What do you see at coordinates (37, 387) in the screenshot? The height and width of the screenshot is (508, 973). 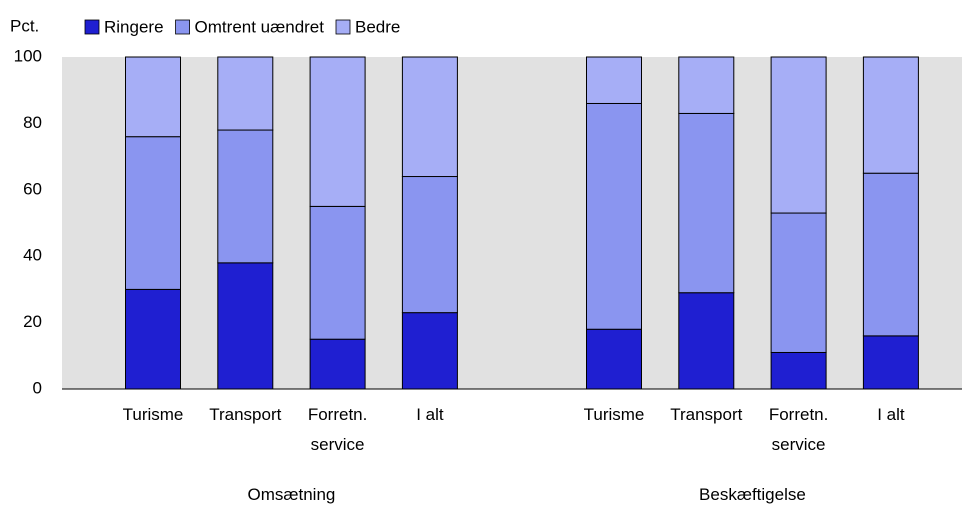 I see `y-tick-label: 0` at bounding box center [37, 387].